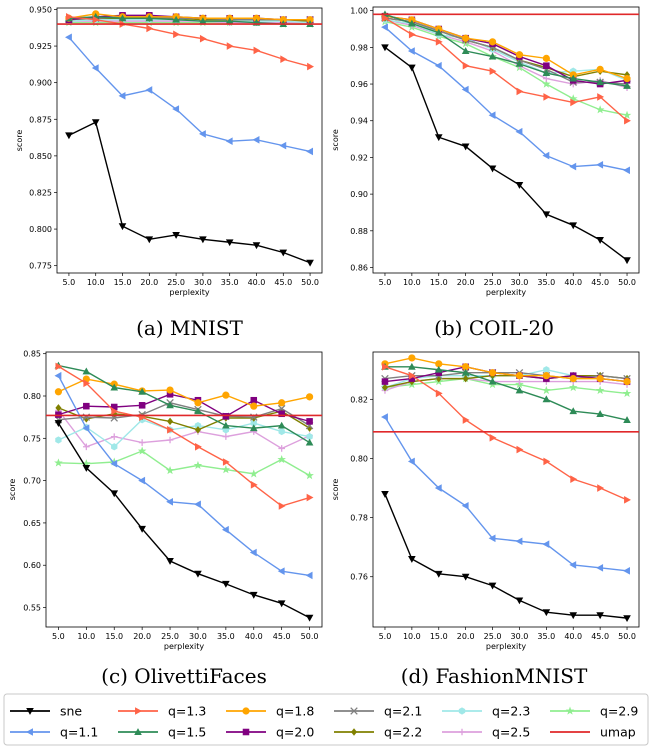 The height and width of the screenshot is (749, 652). What do you see at coordinates (359, 194) in the screenshot?
I see `y-tick-label: 0.90` at bounding box center [359, 194].